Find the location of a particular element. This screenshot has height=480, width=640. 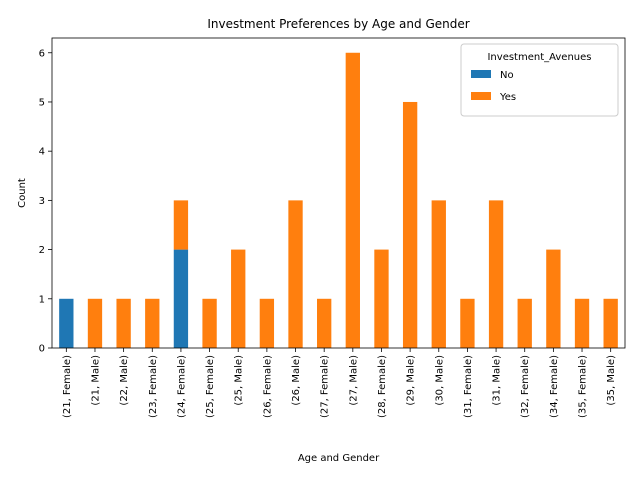

x-tick-label: (21, Male) is located at coordinates (95, 380).